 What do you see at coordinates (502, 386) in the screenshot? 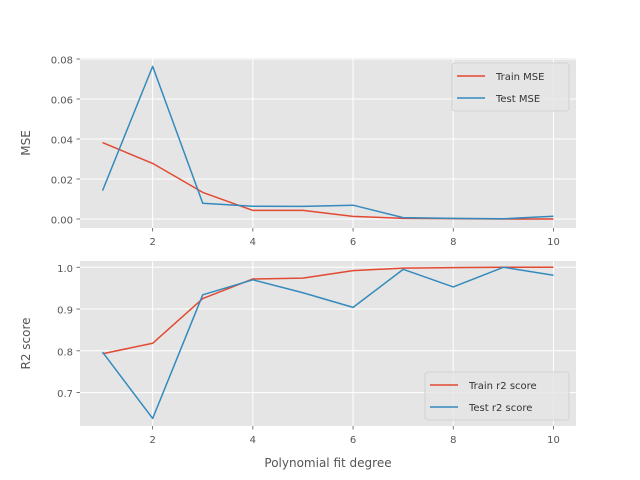
I see `legend-label-1: Train r2 score` at bounding box center [502, 386].